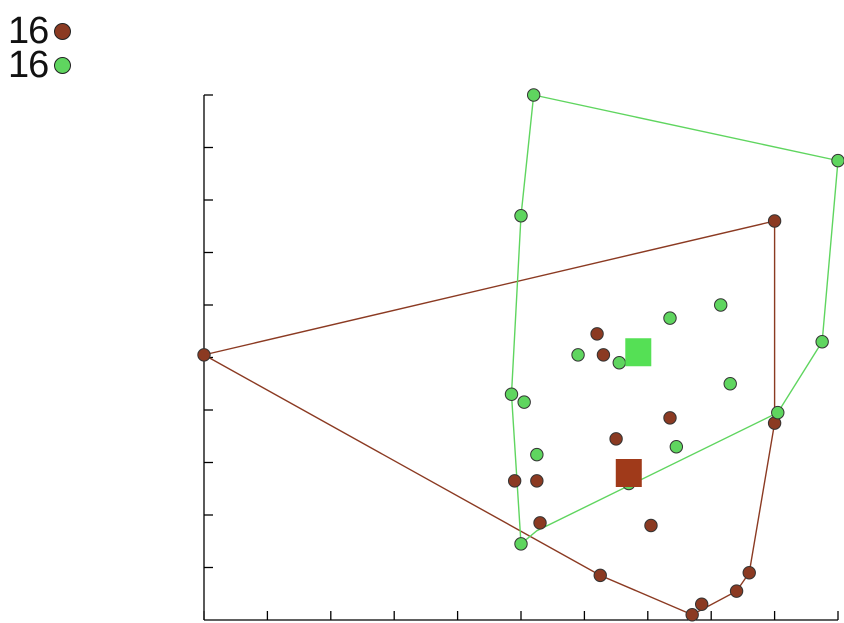 The width and height of the screenshot is (844, 623). I want to click on centroid-green, so click(638, 352).